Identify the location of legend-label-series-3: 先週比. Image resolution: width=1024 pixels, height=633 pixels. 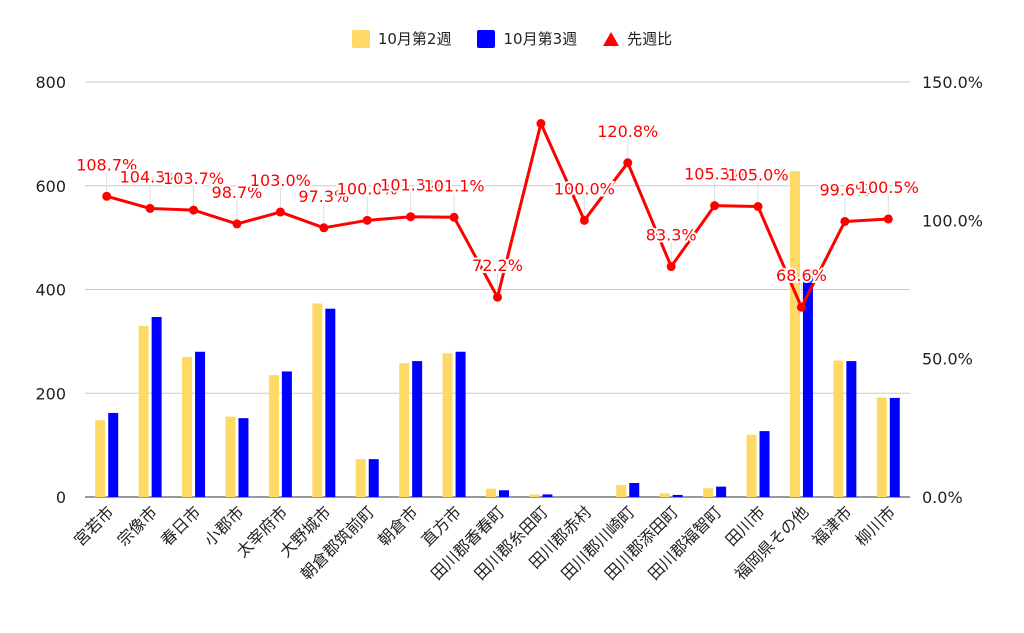
(650, 39).